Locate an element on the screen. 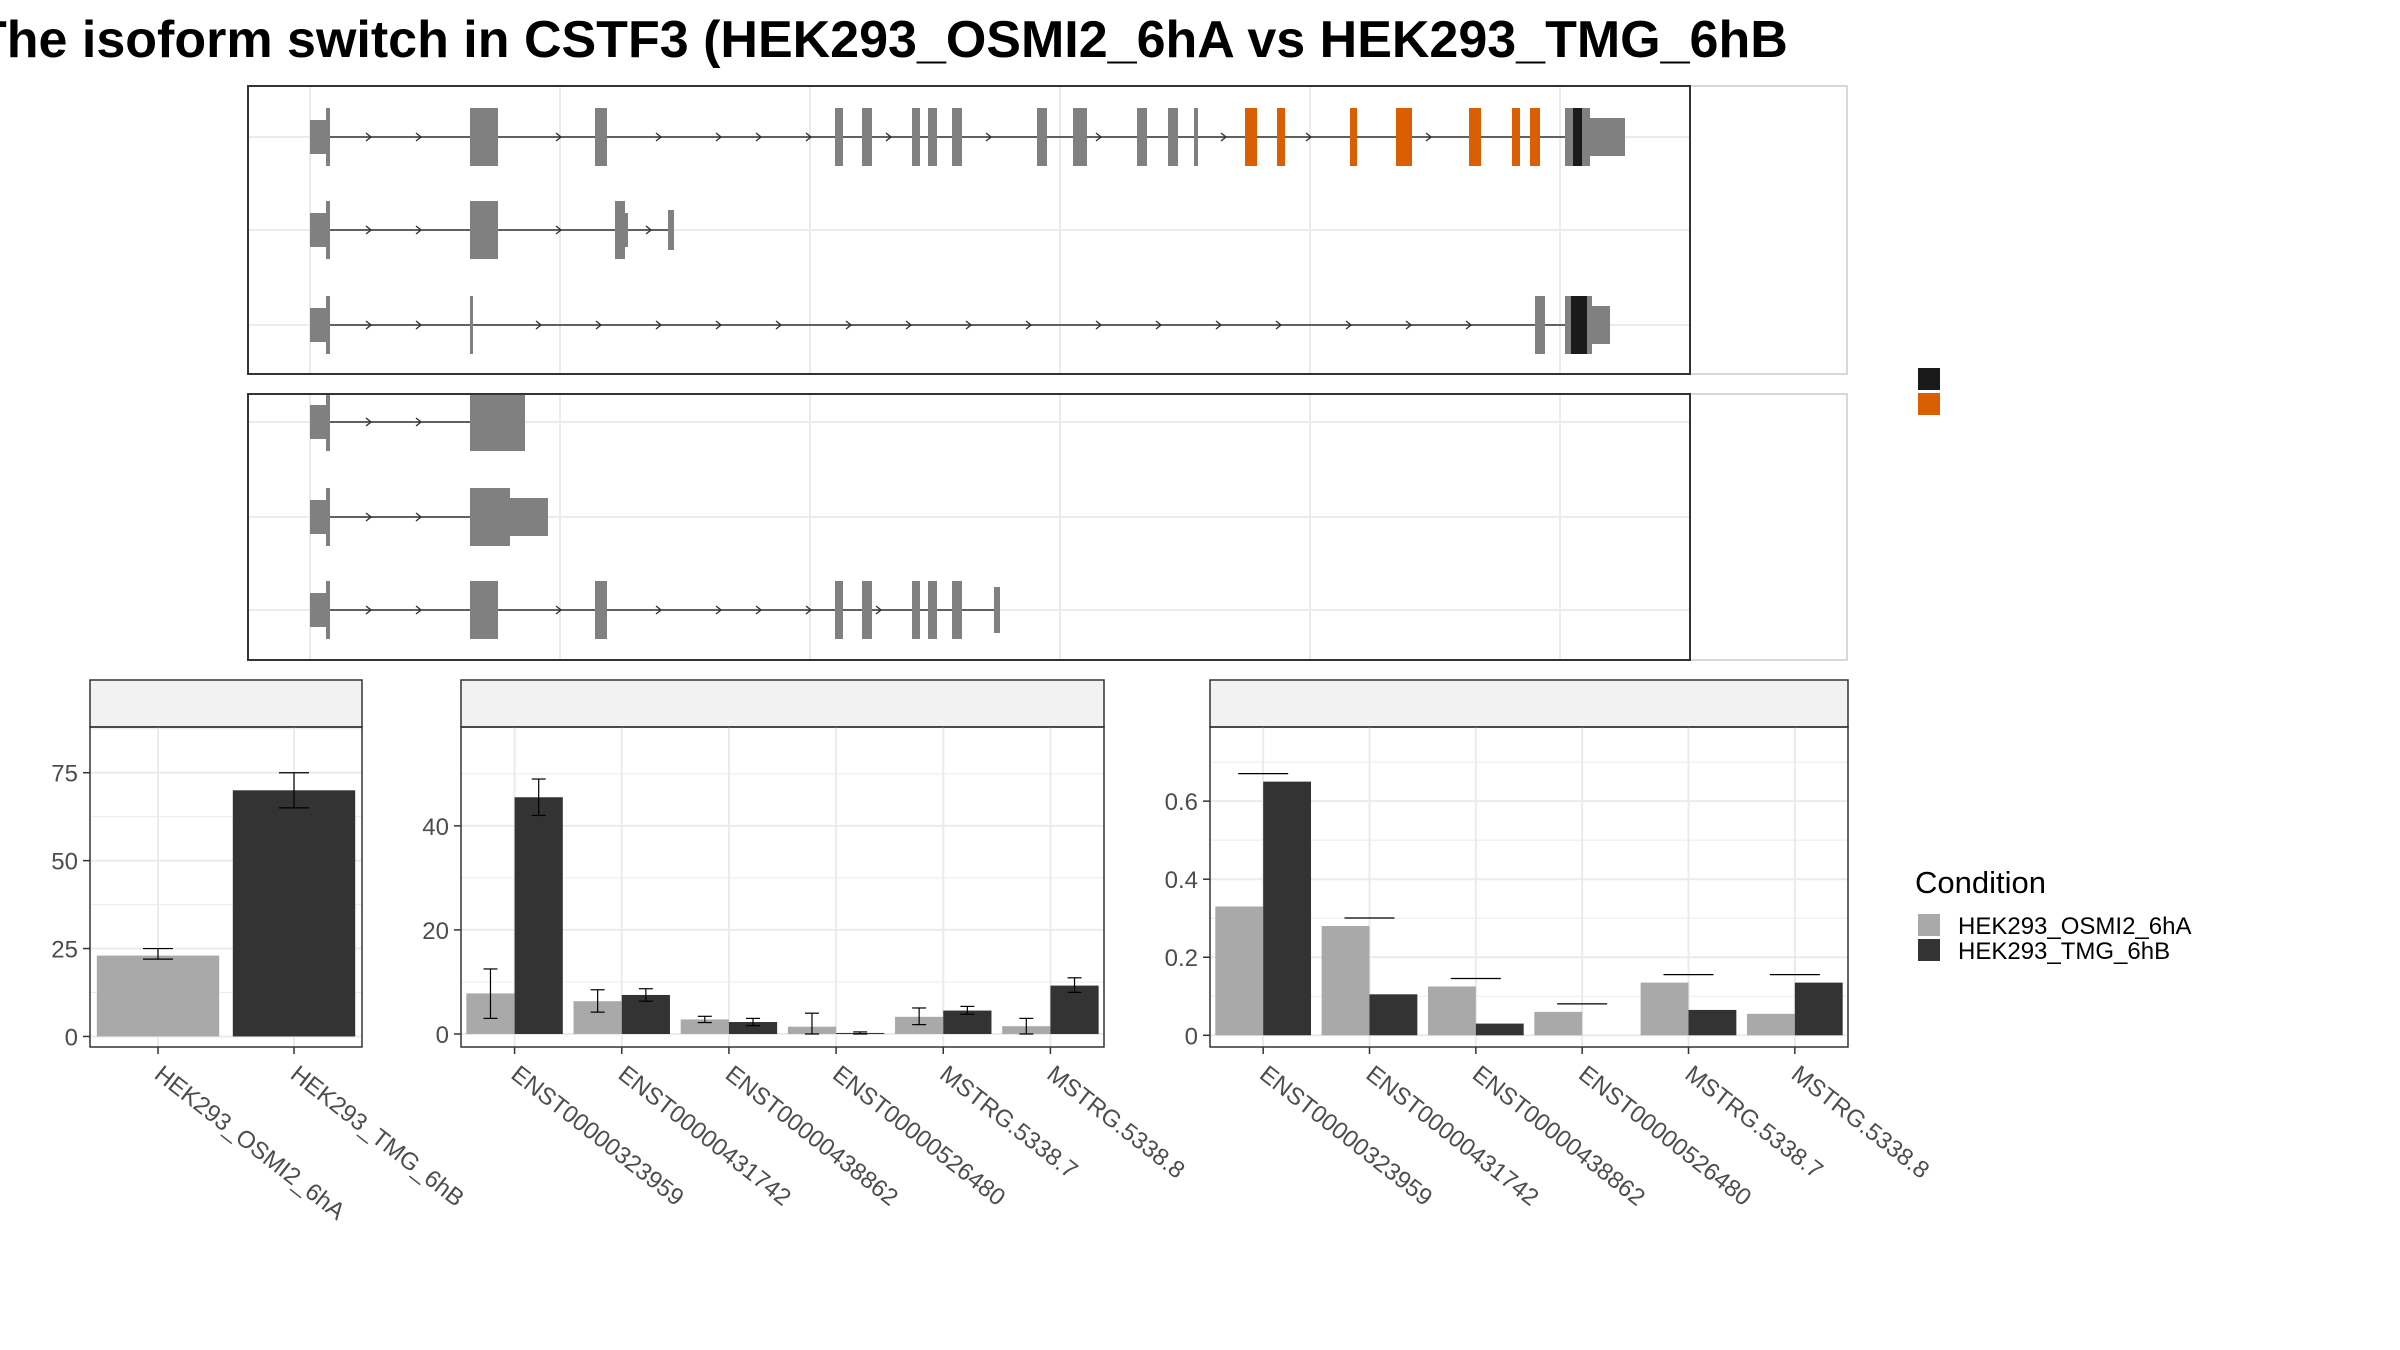 This screenshot has width=2400, height=1350. y-tick-label: 20 is located at coordinates (435, 931).